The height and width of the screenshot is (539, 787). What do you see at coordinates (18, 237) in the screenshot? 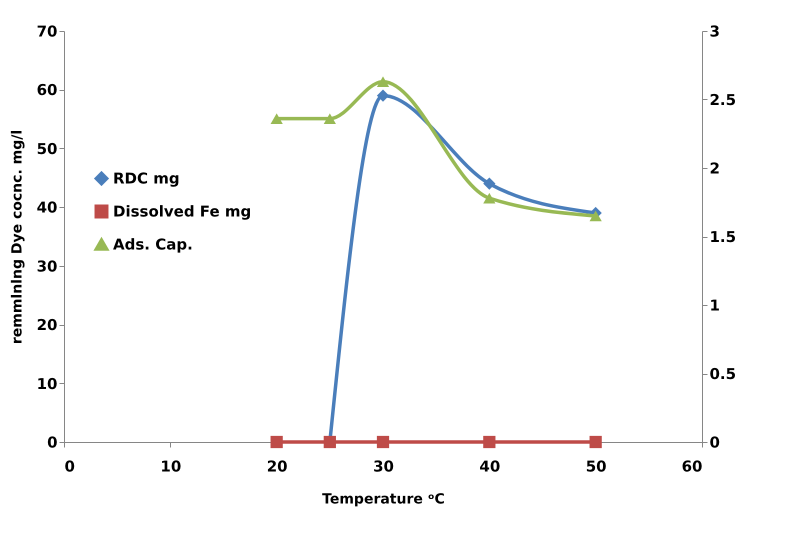
I see `y-axis-title: remmlnlng Dye cocnc. mg/l` at bounding box center [18, 237].